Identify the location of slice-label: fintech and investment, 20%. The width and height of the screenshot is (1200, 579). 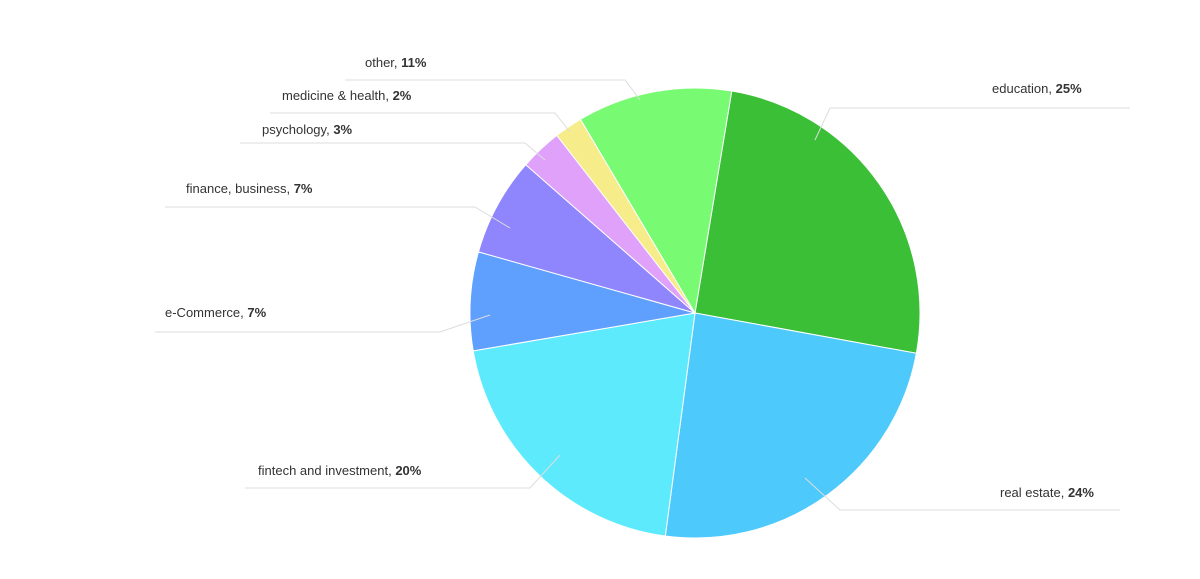
(340, 470).